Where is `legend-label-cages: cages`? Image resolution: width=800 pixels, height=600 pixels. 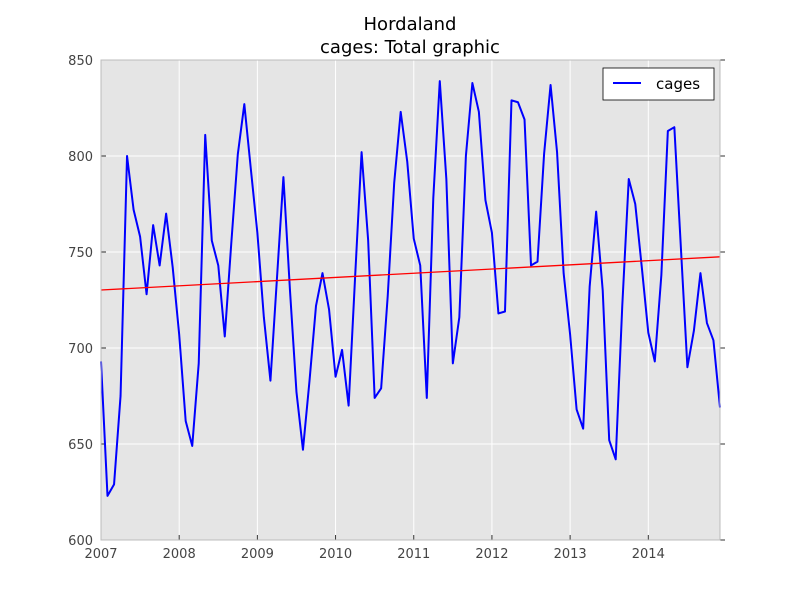
legend-label-cages: cages is located at coordinates (678, 84).